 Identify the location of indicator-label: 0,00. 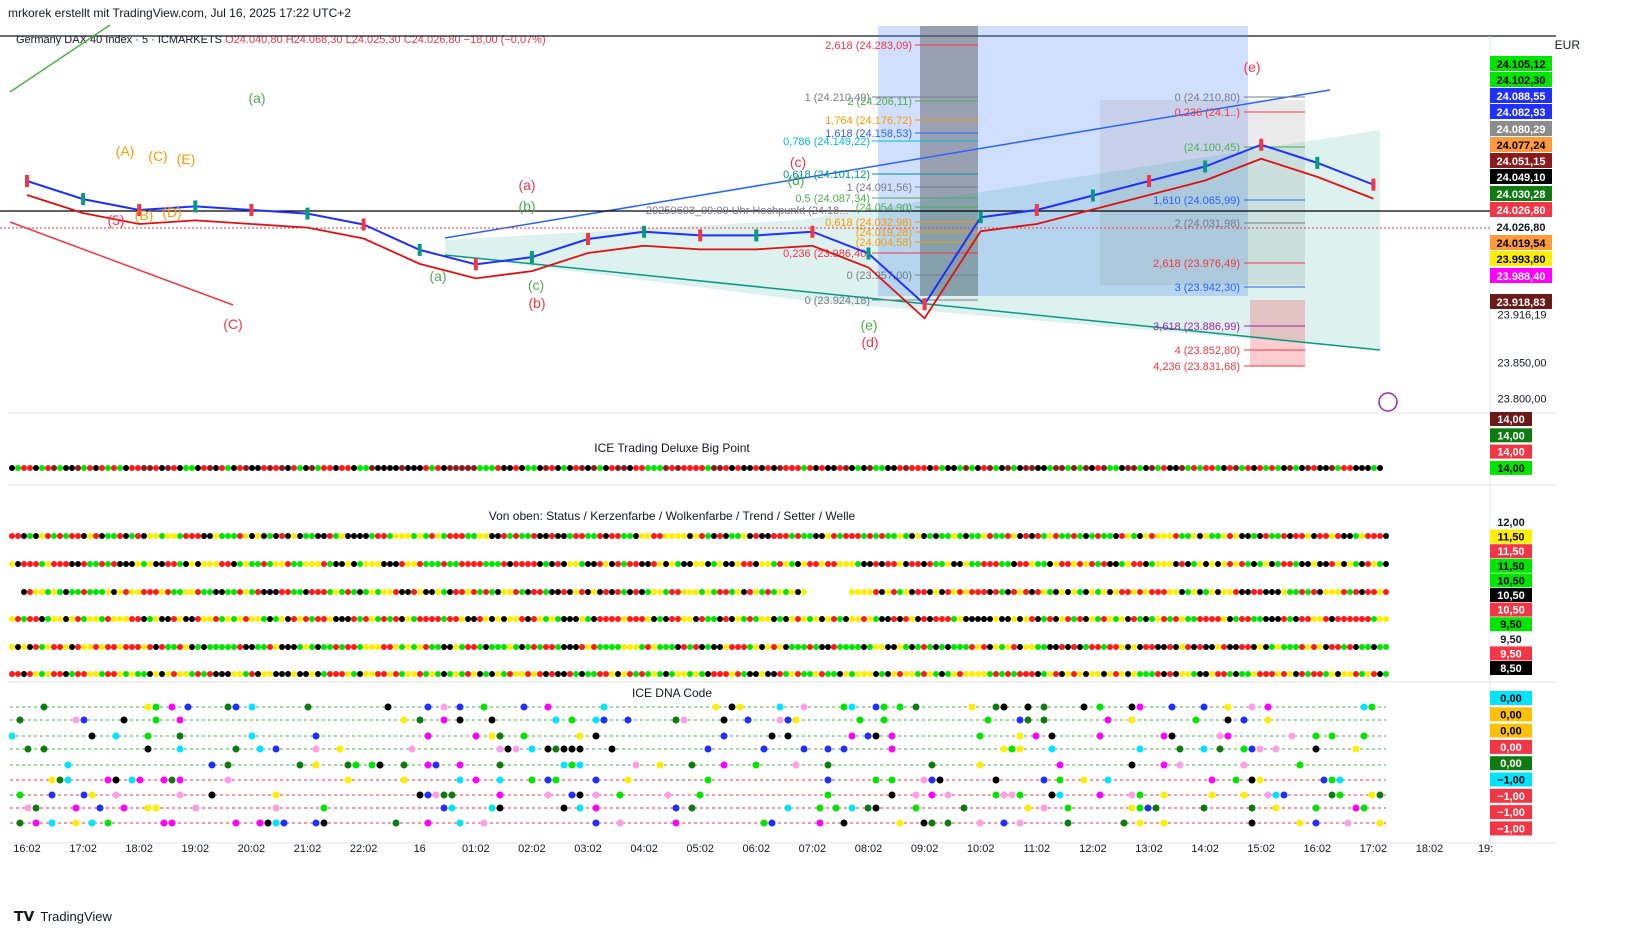
(1510, 715).